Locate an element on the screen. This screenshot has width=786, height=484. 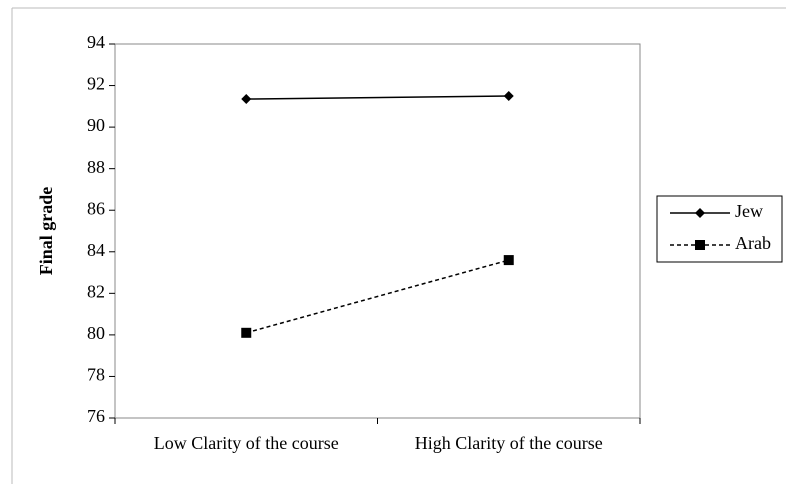
legend-label: Arab is located at coordinates (753, 243).